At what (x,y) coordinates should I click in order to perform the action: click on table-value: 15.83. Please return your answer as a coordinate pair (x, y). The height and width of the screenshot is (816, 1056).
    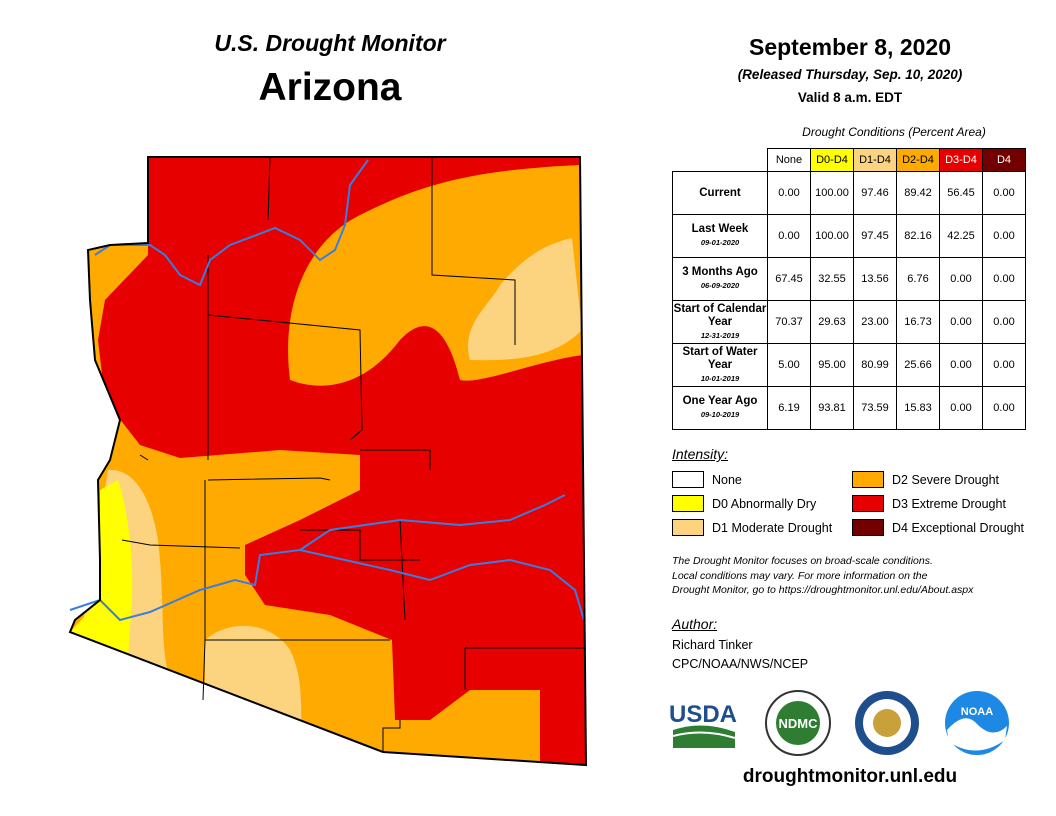
    Looking at the image, I should click on (918, 408).